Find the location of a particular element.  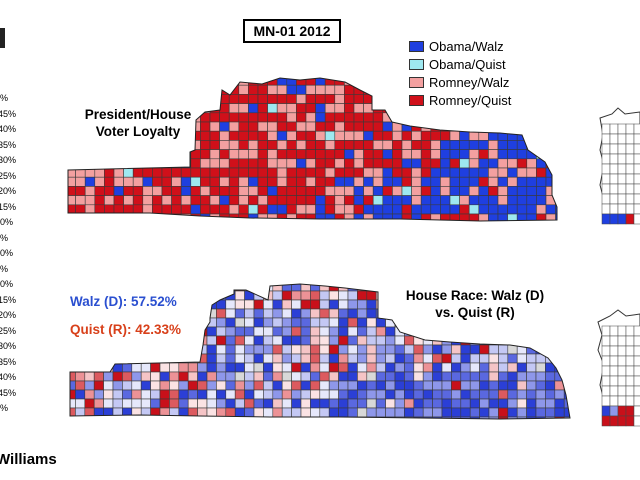

scale-label: 5% is located at coordinates (4, 408).